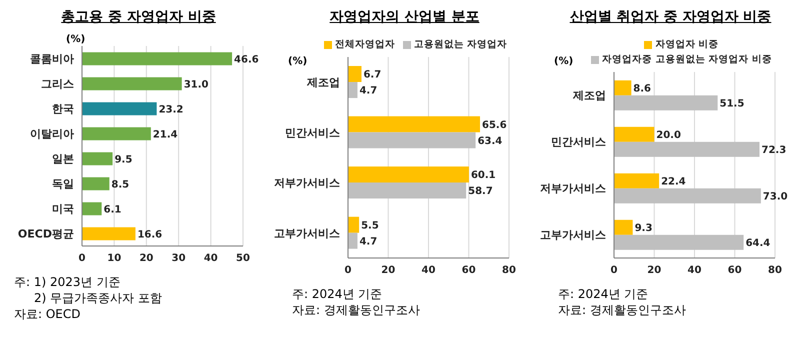  Describe the element at coordinates (123, 160) in the screenshot. I see `data-label: 9.5` at that location.